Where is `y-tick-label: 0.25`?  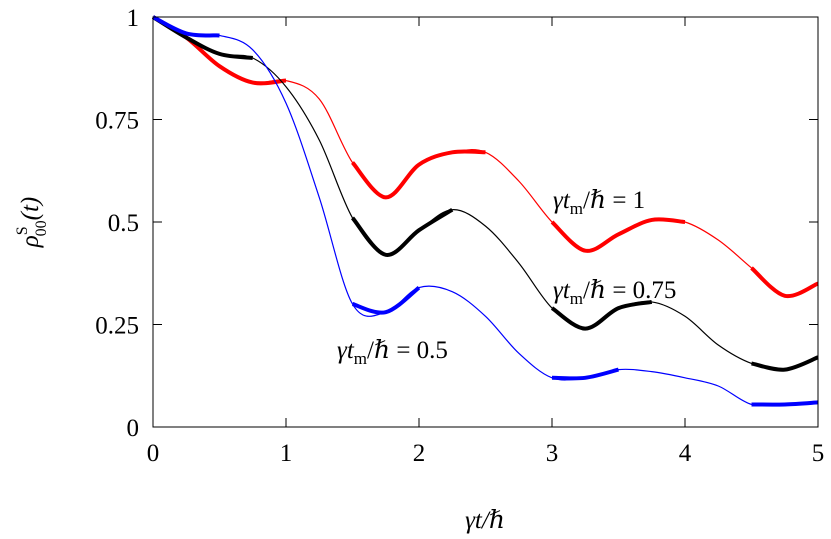 y-tick-label: 0.25 is located at coordinates (117, 326).